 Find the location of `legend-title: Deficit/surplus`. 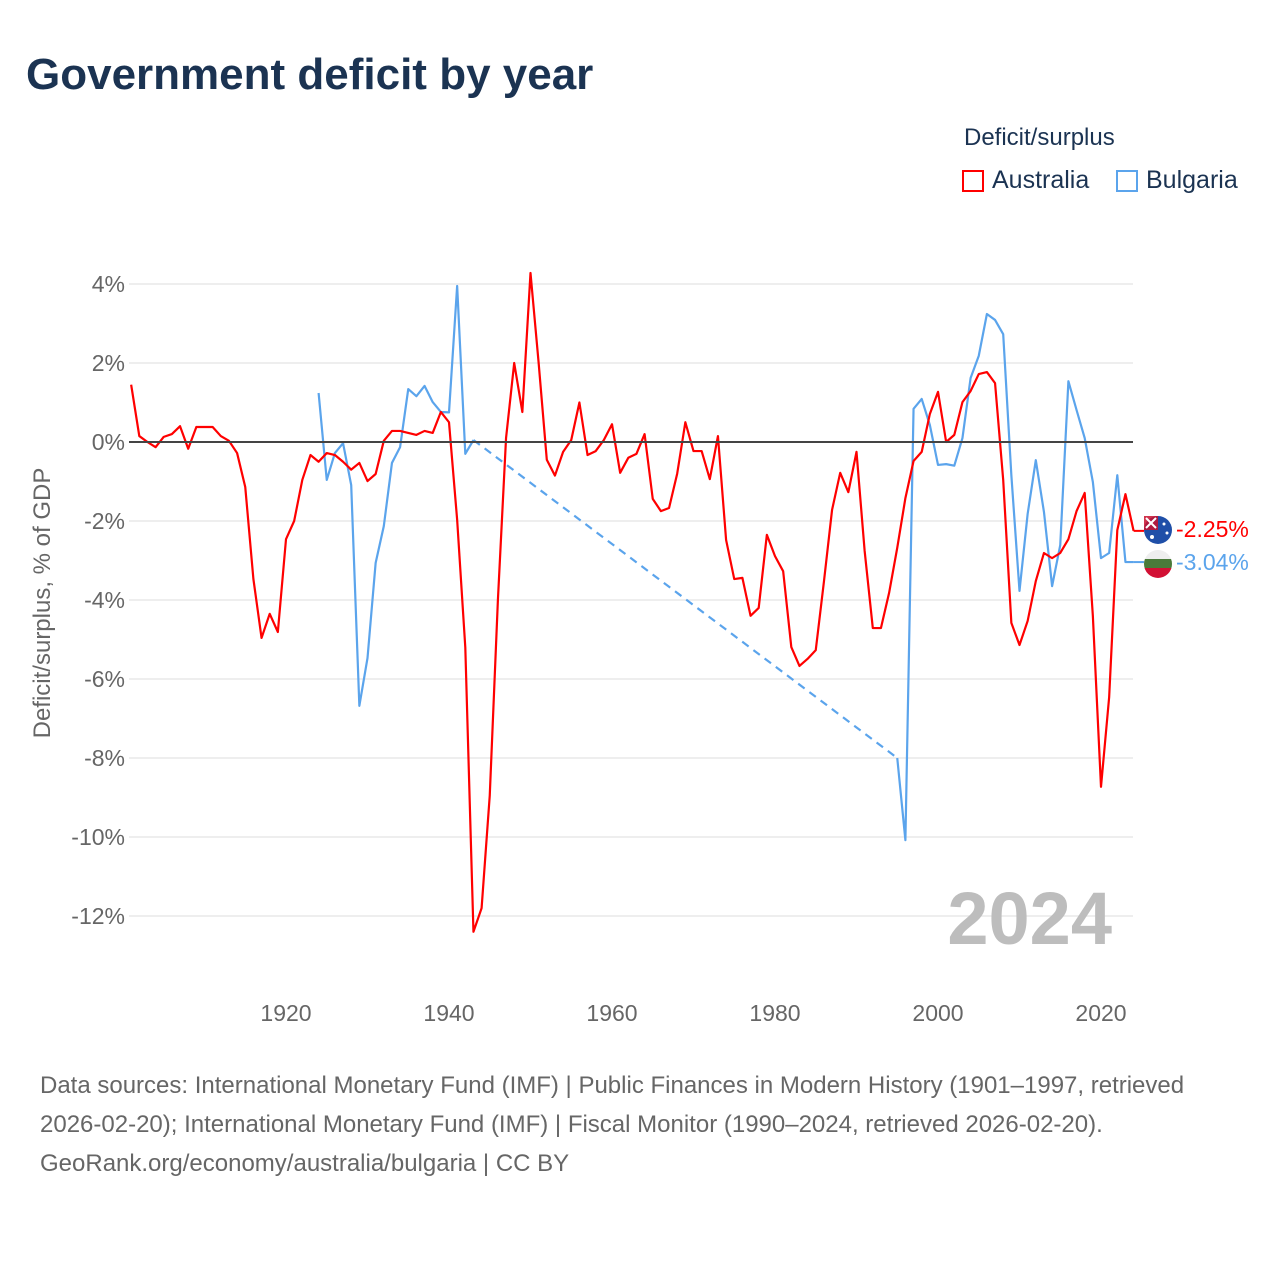

legend-title: Deficit/surplus is located at coordinates (1039, 137).